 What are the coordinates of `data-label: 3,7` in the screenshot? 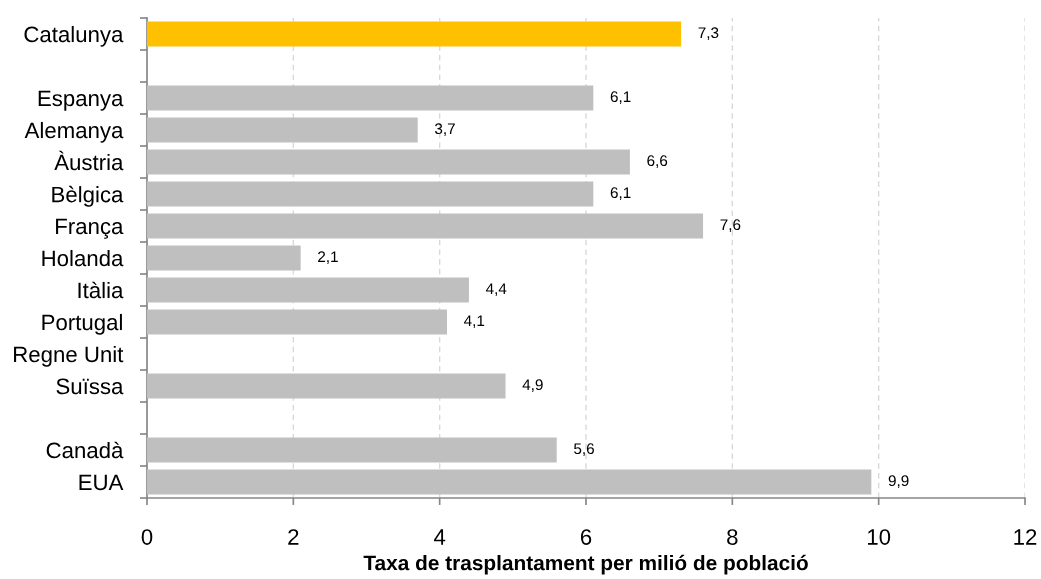 It's located at (444, 129).